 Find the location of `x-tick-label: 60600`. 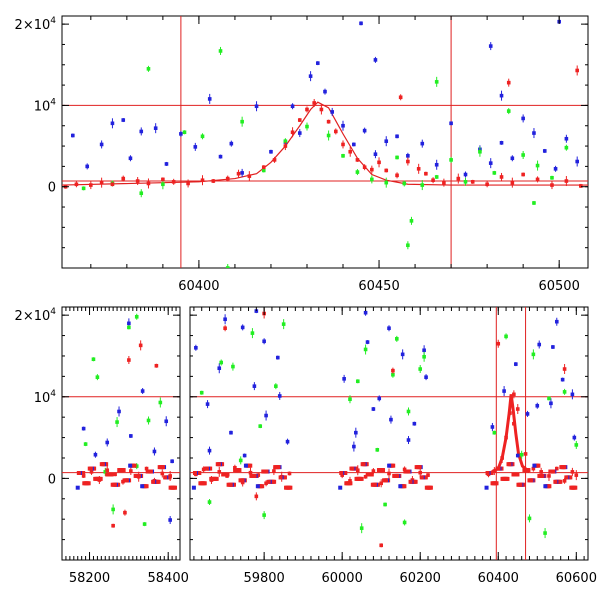

x-tick-label: 60600 is located at coordinates (576, 578).